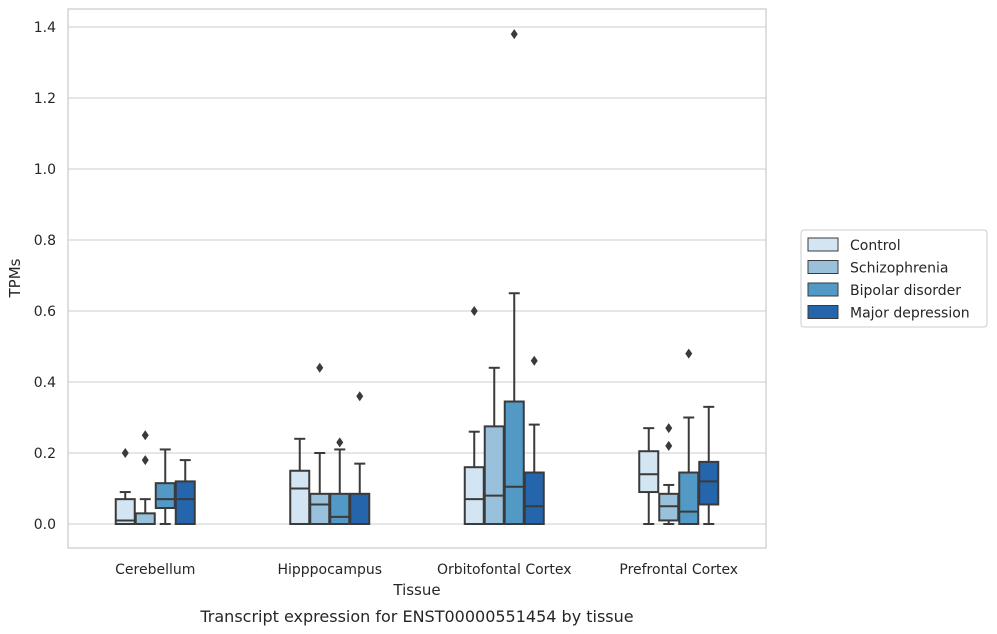 The width and height of the screenshot is (997, 634). Describe the element at coordinates (155, 570) in the screenshot. I see `x-tick-label: Cerebellum` at that location.